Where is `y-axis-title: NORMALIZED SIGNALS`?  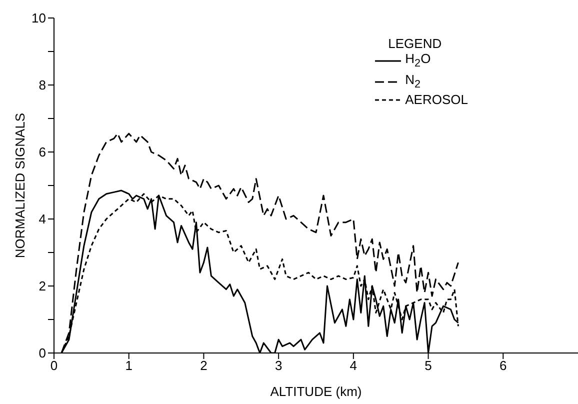 y-axis-title: NORMALIZED SIGNALS is located at coordinates (20, 185).